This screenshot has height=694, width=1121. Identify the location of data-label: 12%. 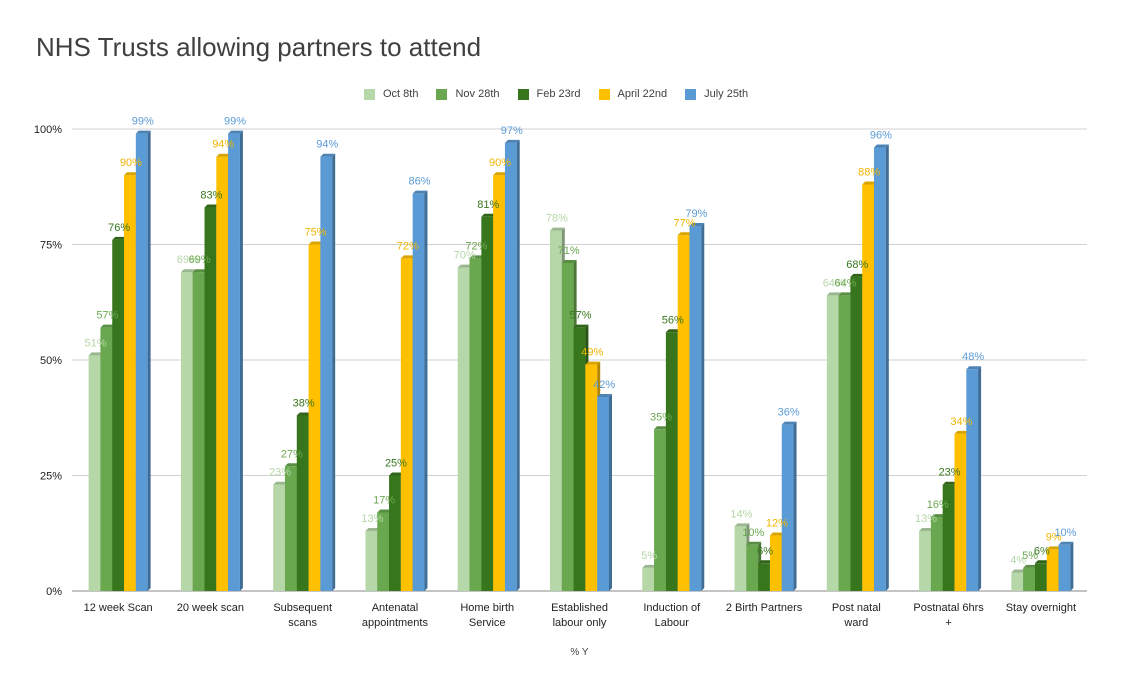
(777, 524).